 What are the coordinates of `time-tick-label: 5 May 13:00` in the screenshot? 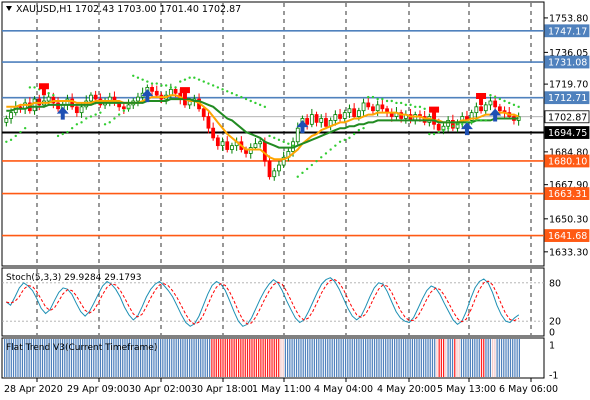 It's located at (466, 389).